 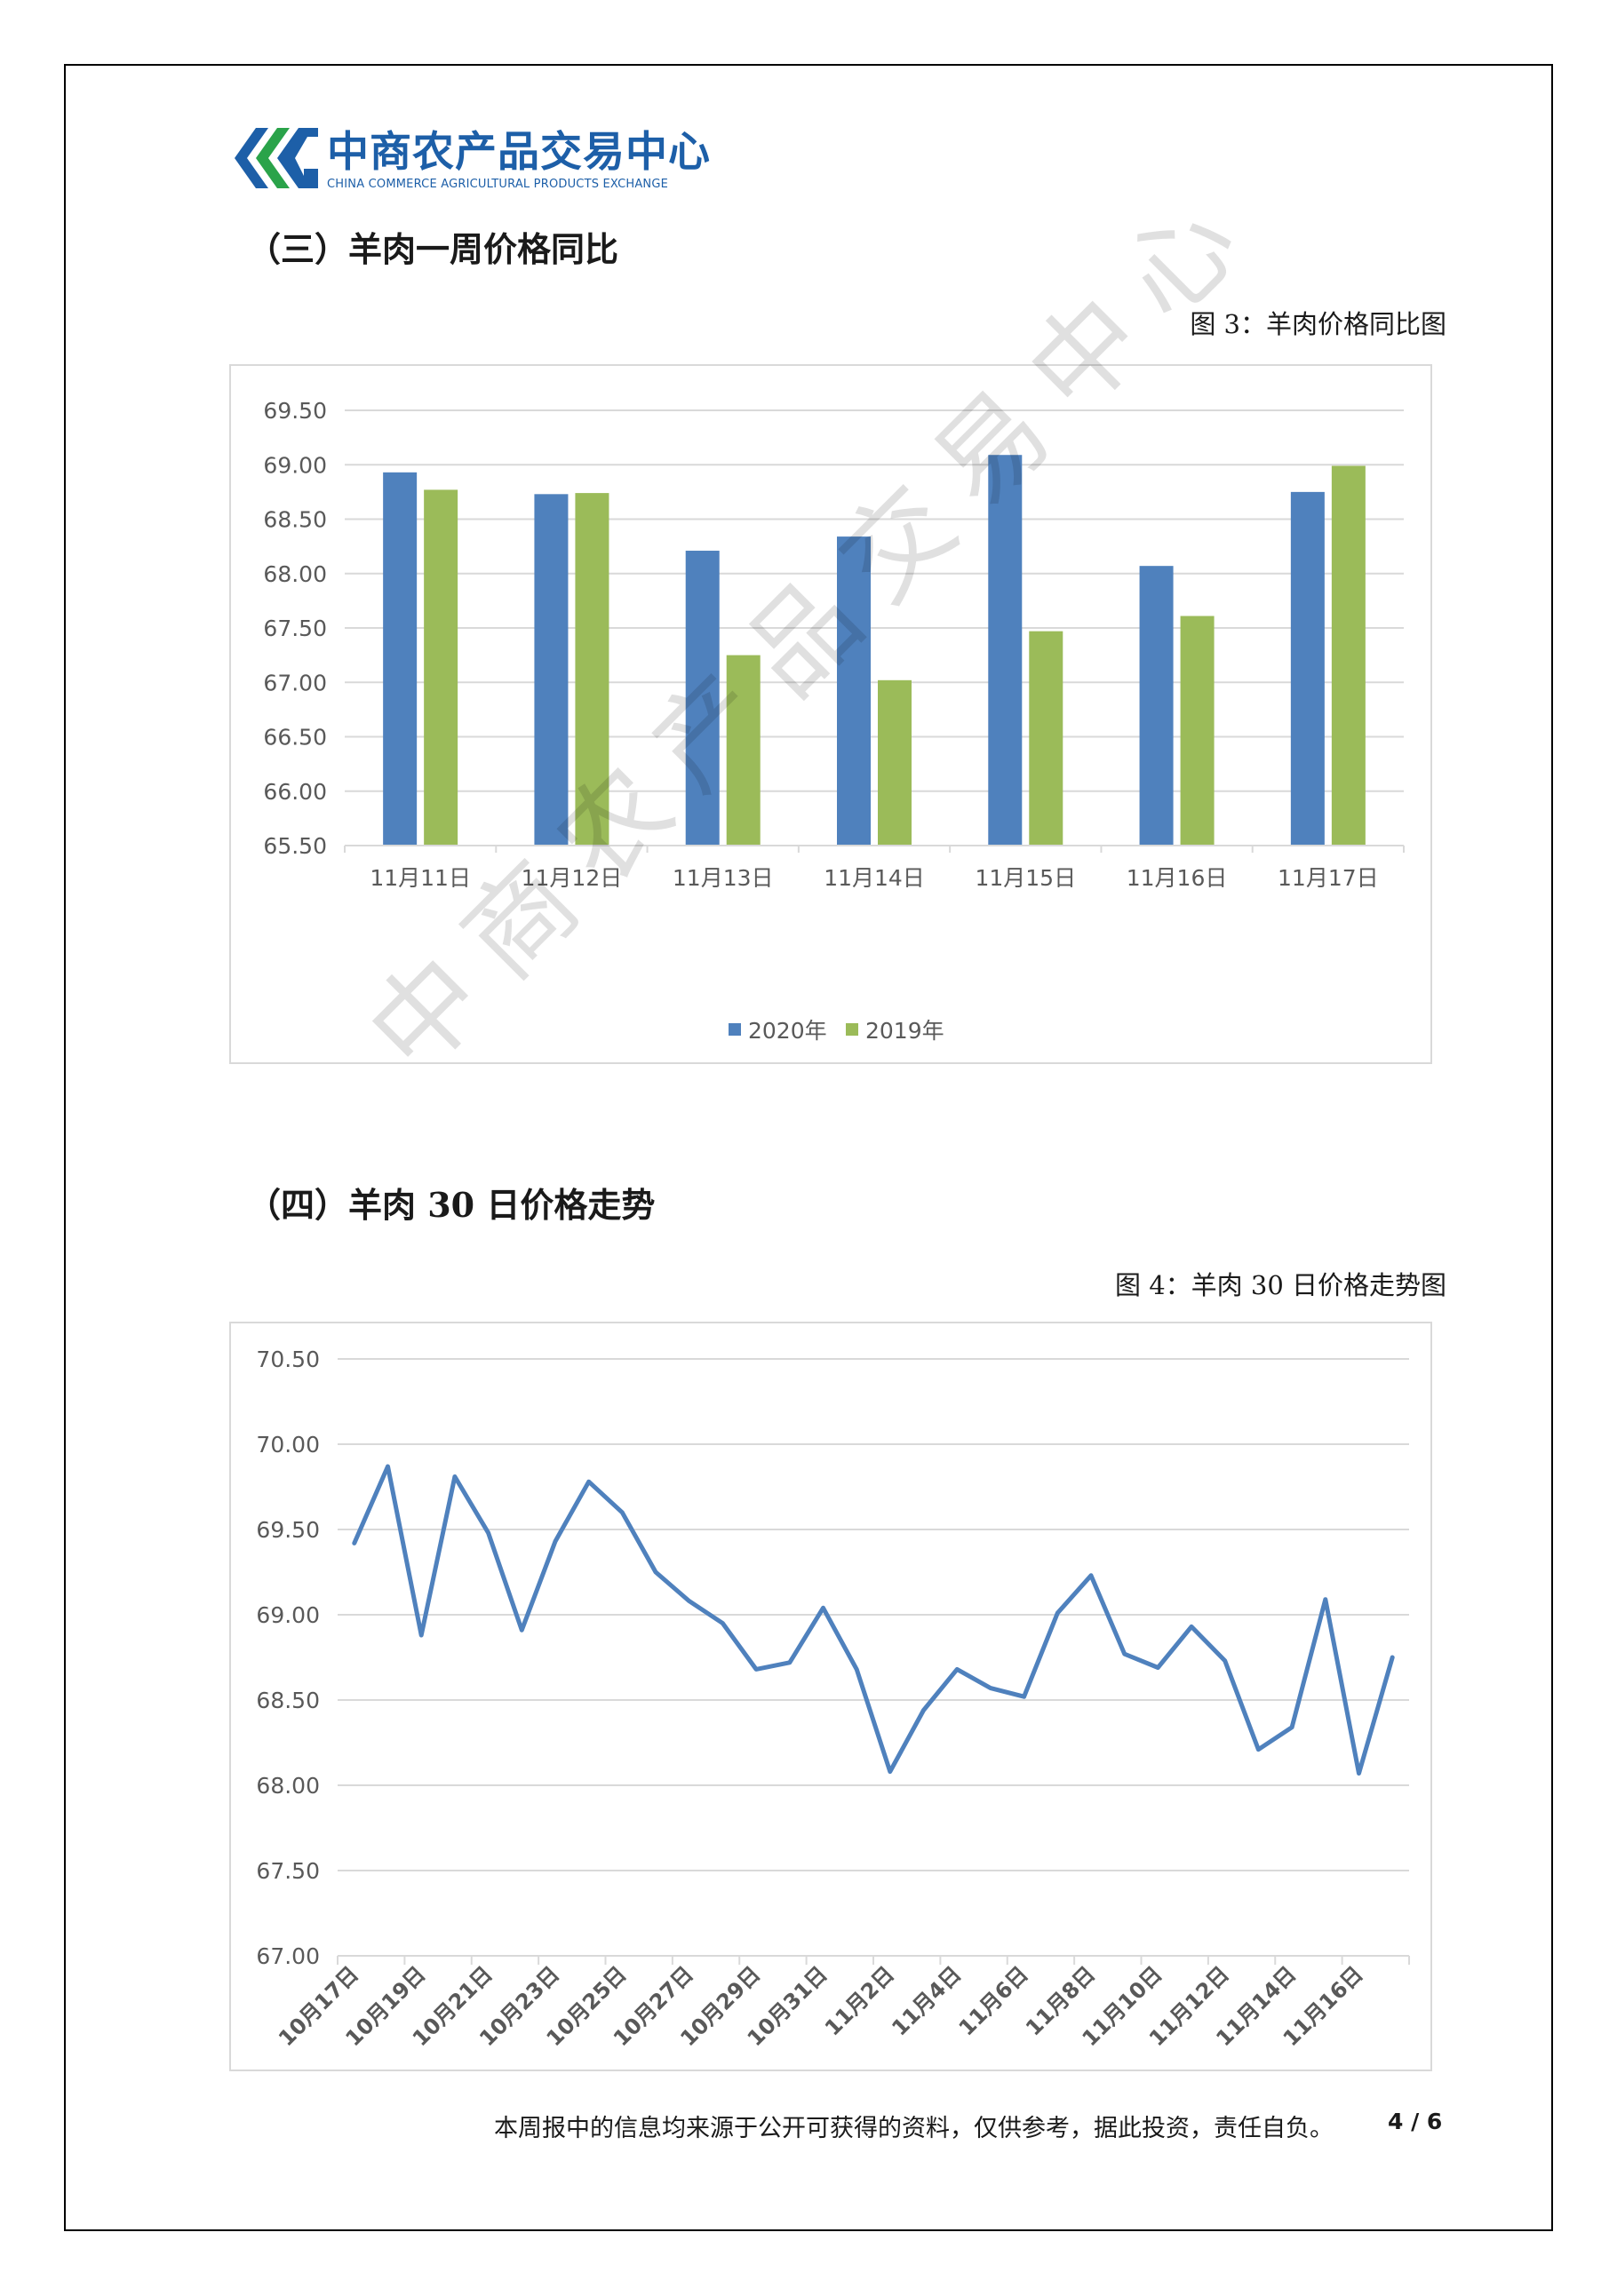 I want to click on legend-swatch-2020年, so click(x=735, y=1029).